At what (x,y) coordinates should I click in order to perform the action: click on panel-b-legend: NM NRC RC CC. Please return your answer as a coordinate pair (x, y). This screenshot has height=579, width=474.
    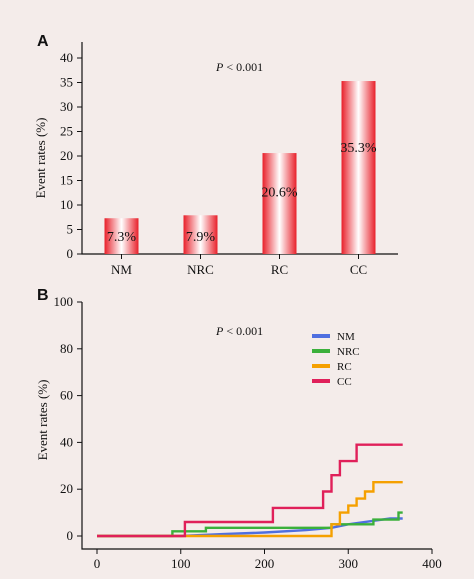
    Looking at the image, I should click on (336, 359).